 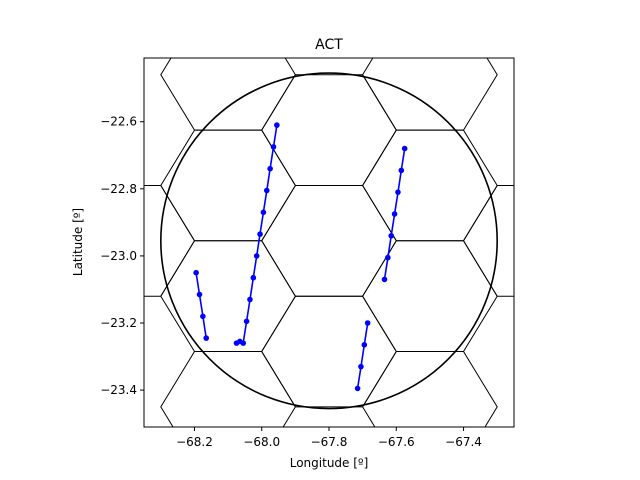 I want to click on y-axis-label: Latitude [º], so click(x=78, y=242).